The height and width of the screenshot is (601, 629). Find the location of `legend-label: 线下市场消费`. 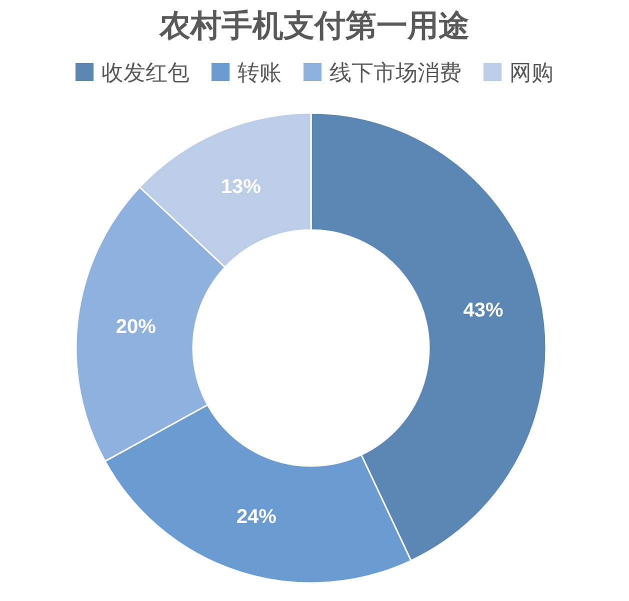

legend-label: 线下市场消费 is located at coordinates (396, 73).